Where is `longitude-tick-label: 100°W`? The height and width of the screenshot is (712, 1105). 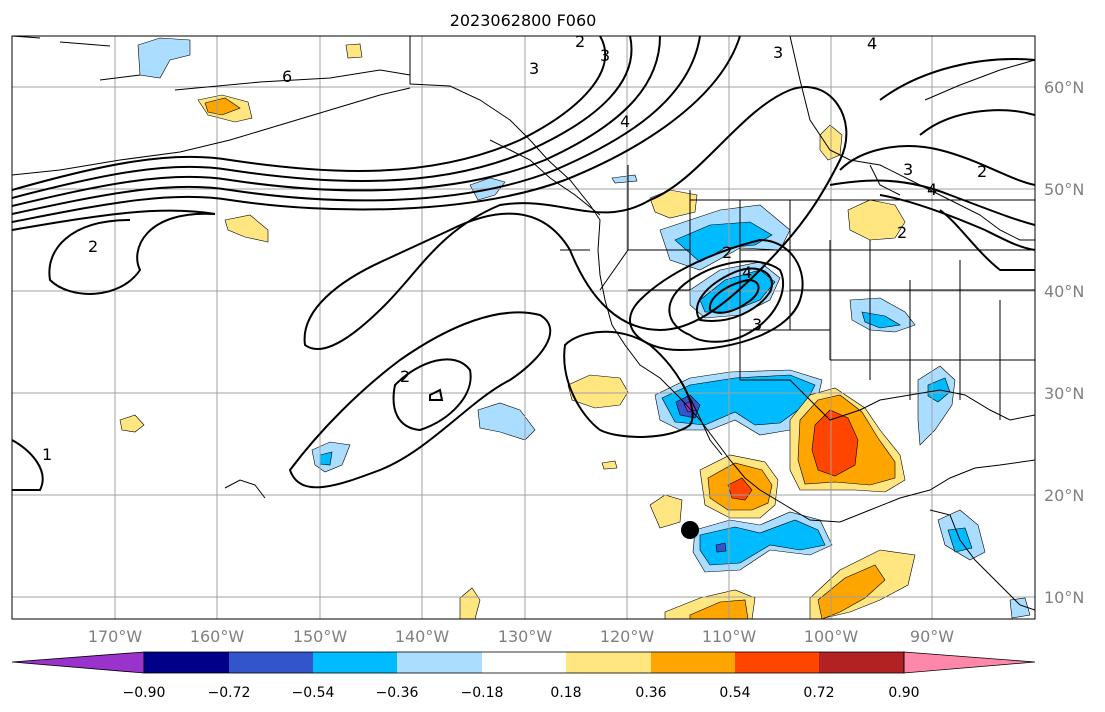
longitude-tick-label: 100°W is located at coordinates (831, 636).